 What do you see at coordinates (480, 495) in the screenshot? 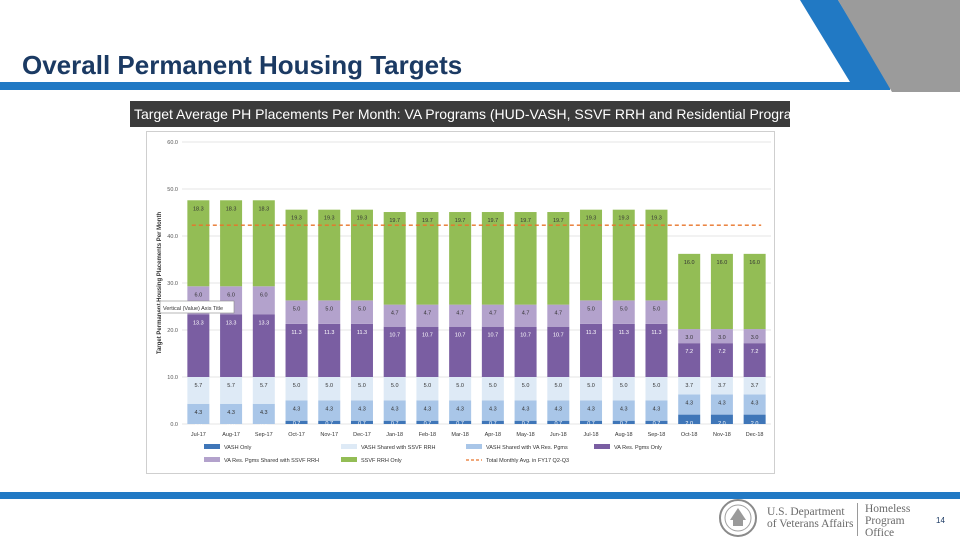
I see `footer-rule` at bounding box center [480, 495].